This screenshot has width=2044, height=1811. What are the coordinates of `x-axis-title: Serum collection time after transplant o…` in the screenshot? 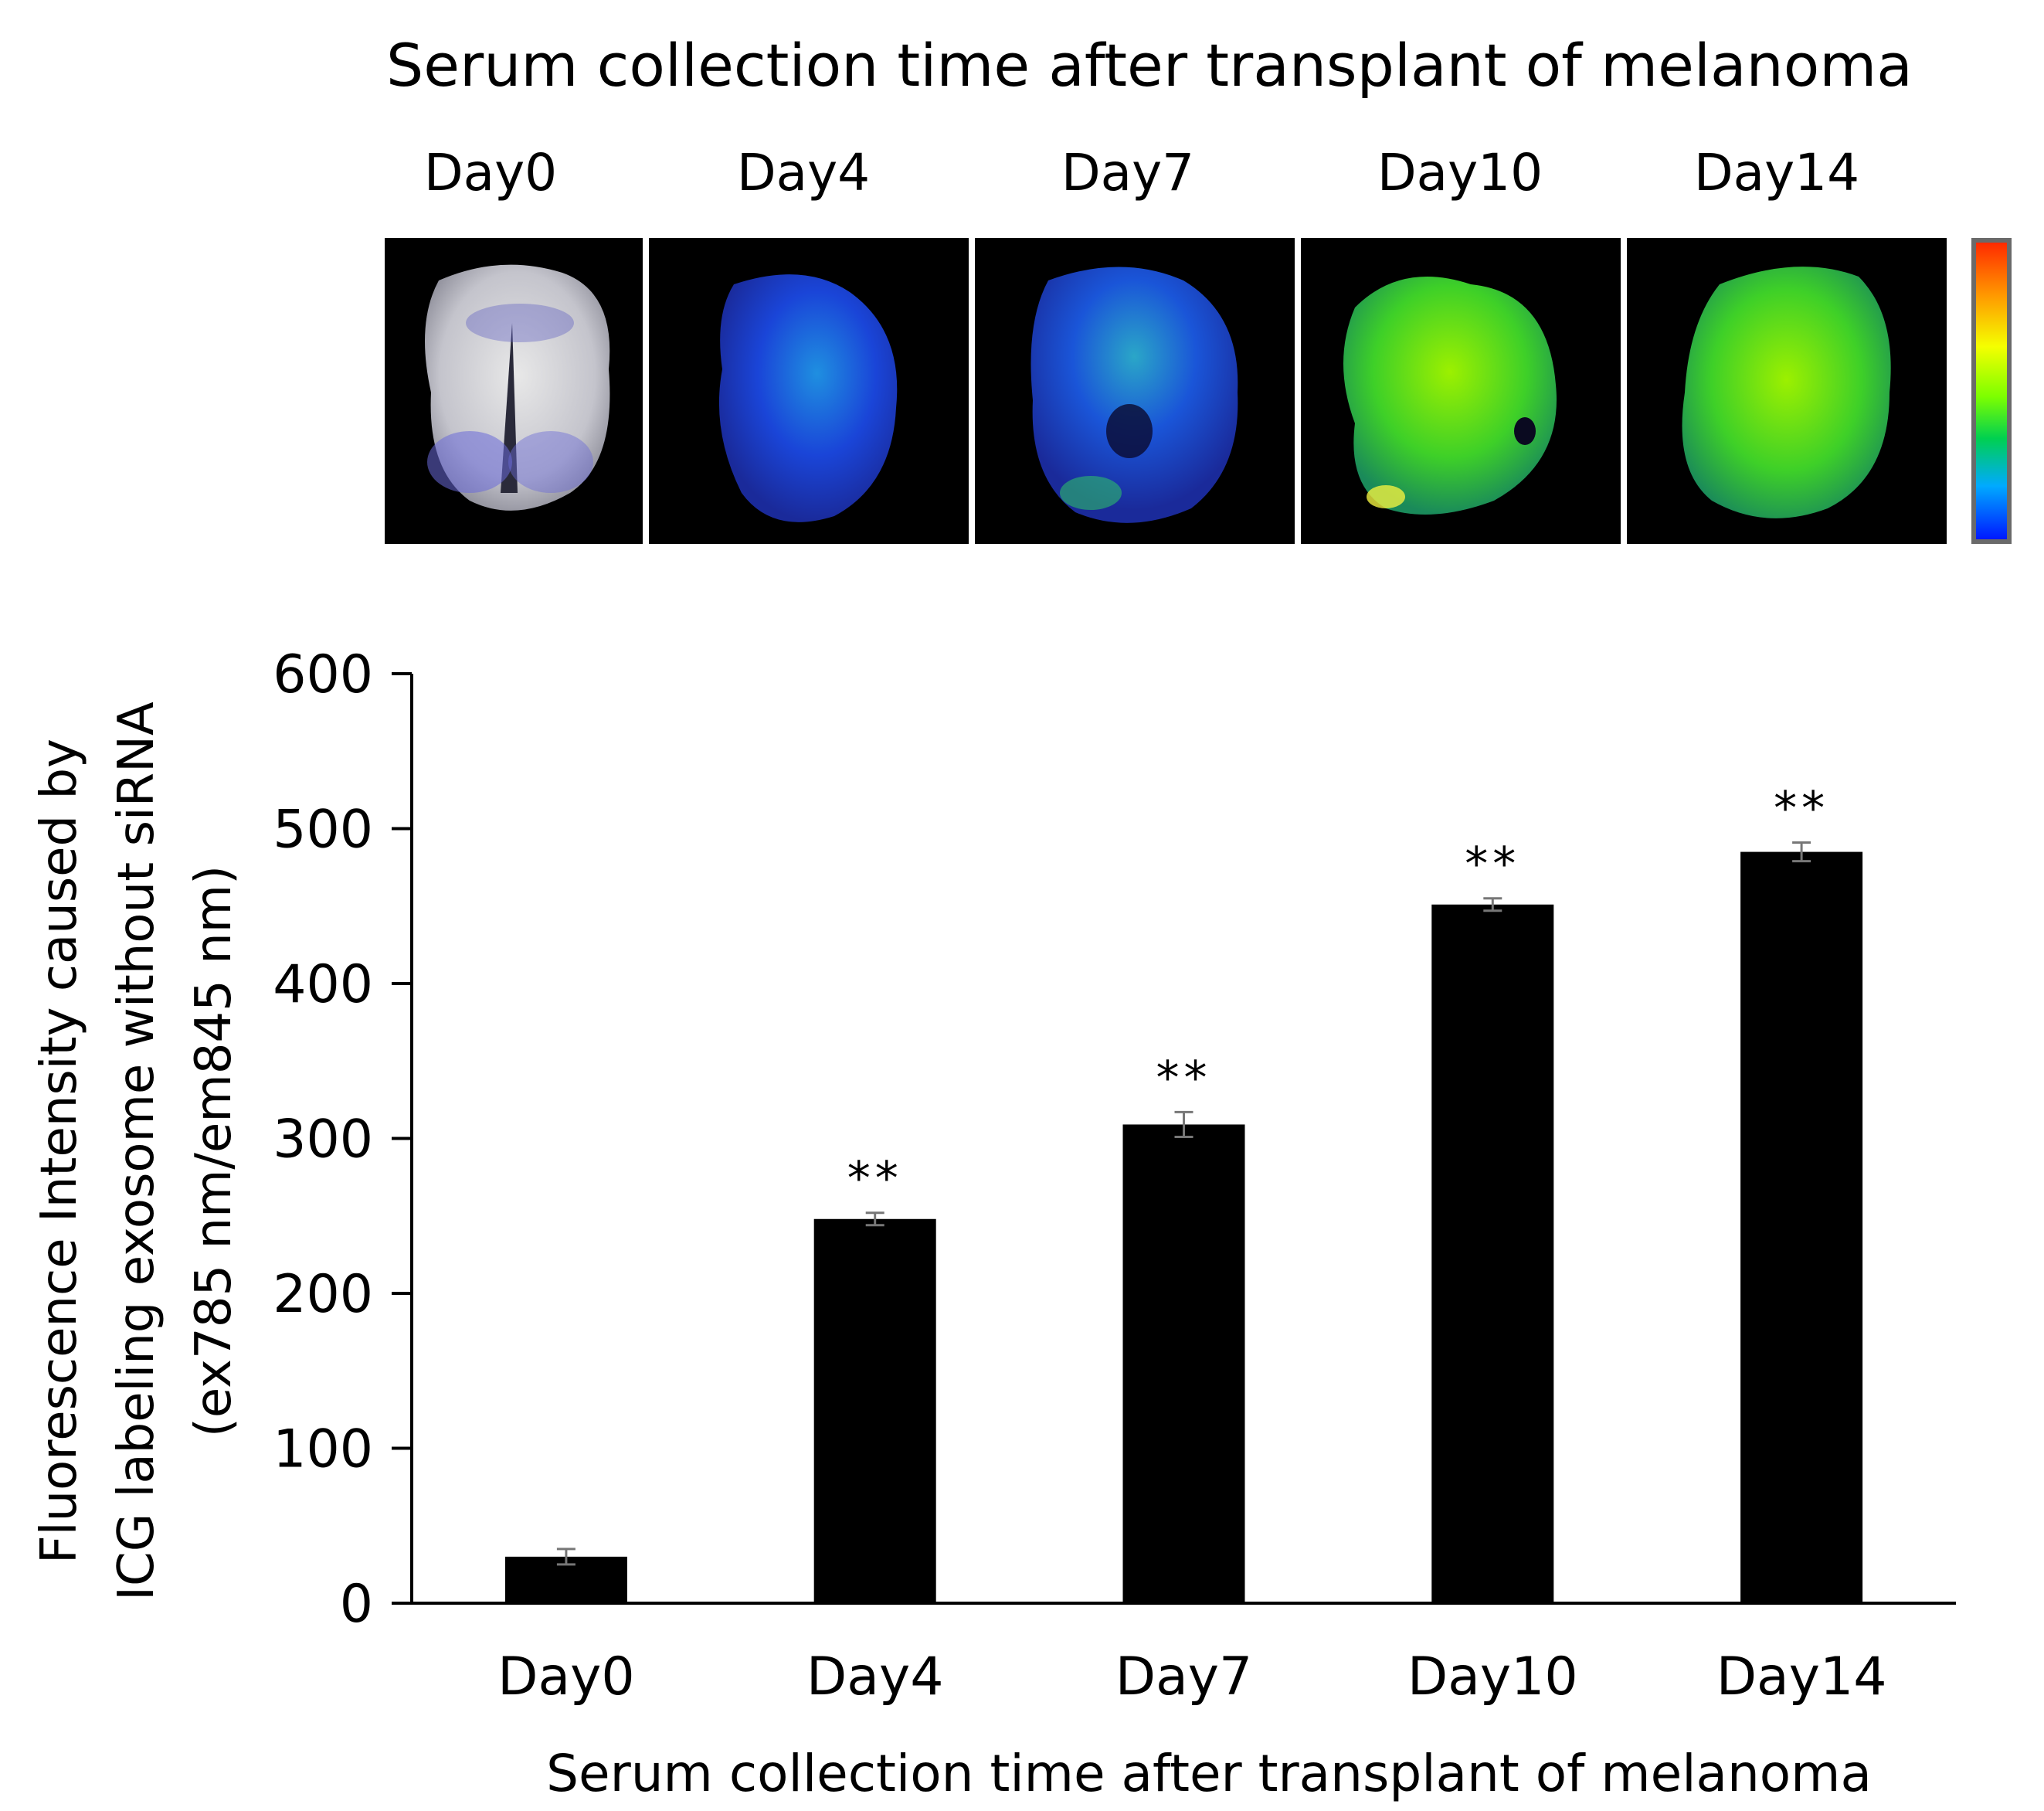 It's located at (1209, 1774).